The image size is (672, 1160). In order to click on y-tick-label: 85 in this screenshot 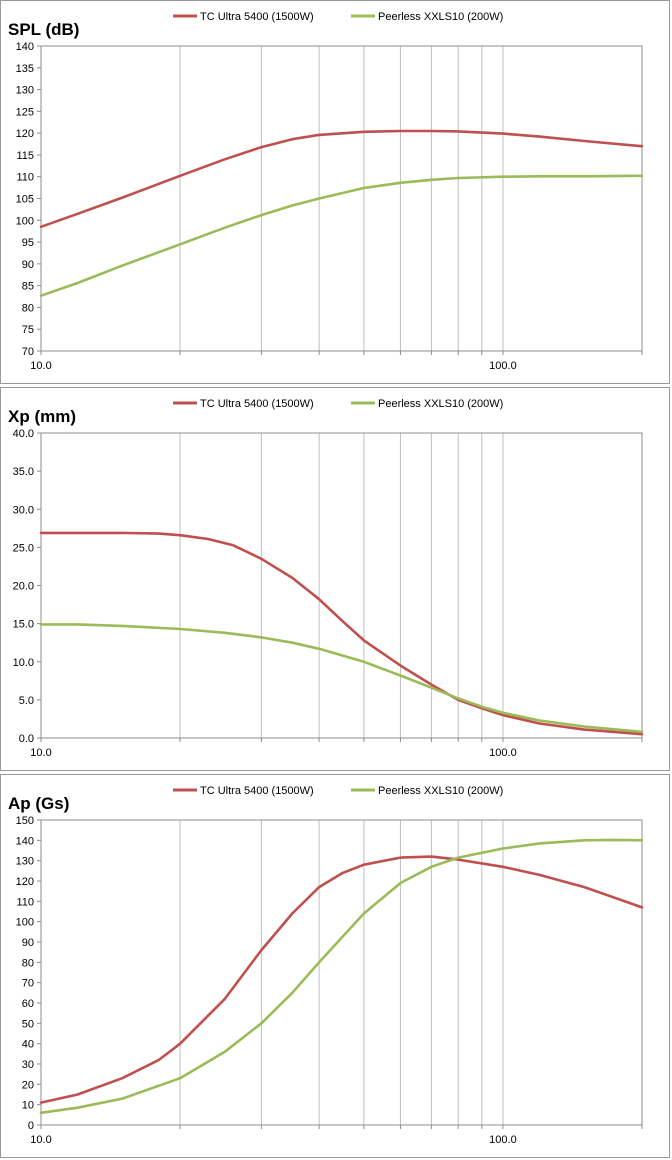, I will do `click(28, 287)`.